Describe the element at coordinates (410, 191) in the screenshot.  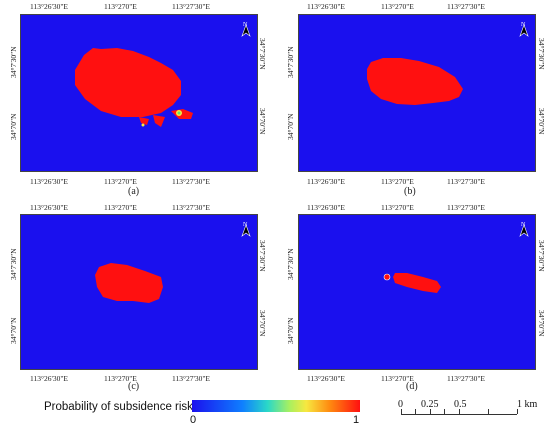
I see `panel-label-b: (b)` at that location.